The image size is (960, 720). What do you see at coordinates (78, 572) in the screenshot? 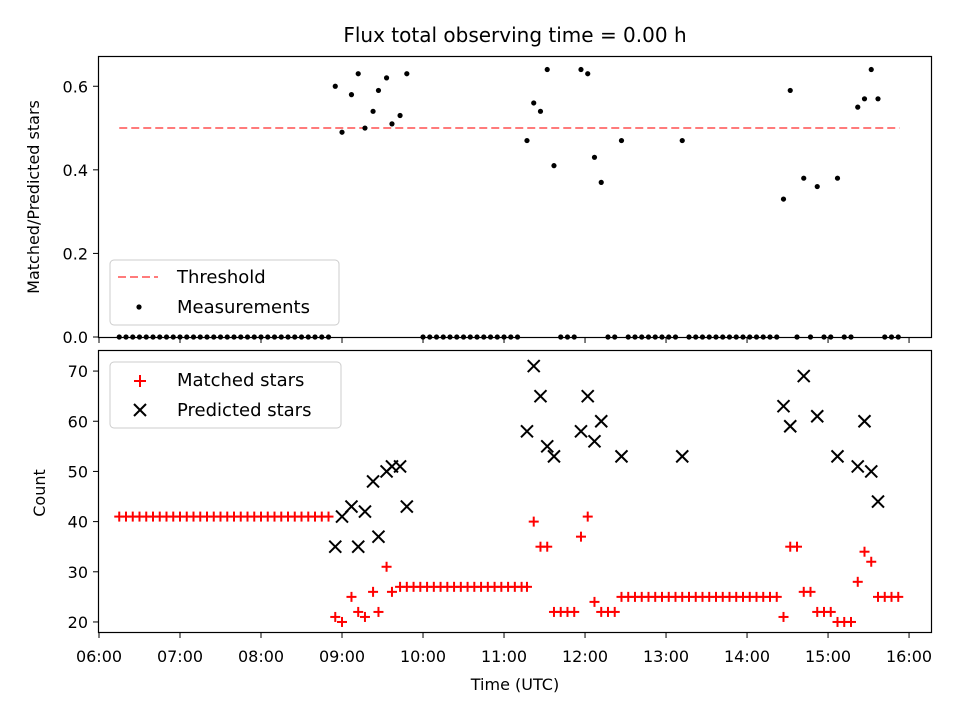
I see `bottom-ytick-label: 30` at bounding box center [78, 572].